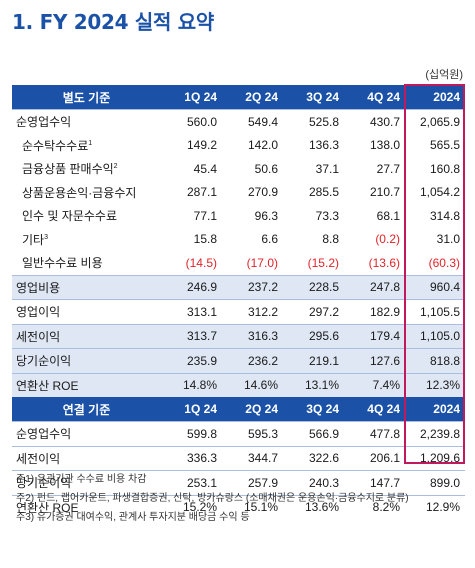 The image size is (475, 568). Describe the element at coordinates (435, 384) in the screenshot. I see `value-cell: 12.3%` at that location.